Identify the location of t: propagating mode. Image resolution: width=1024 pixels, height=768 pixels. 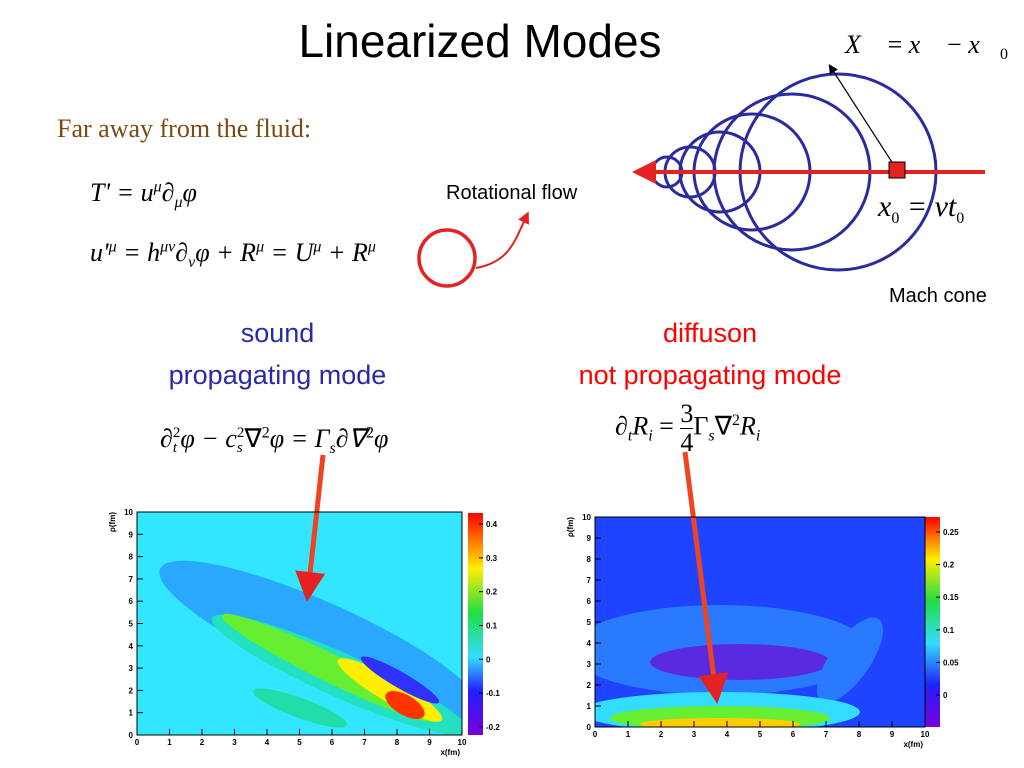
(277, 375).